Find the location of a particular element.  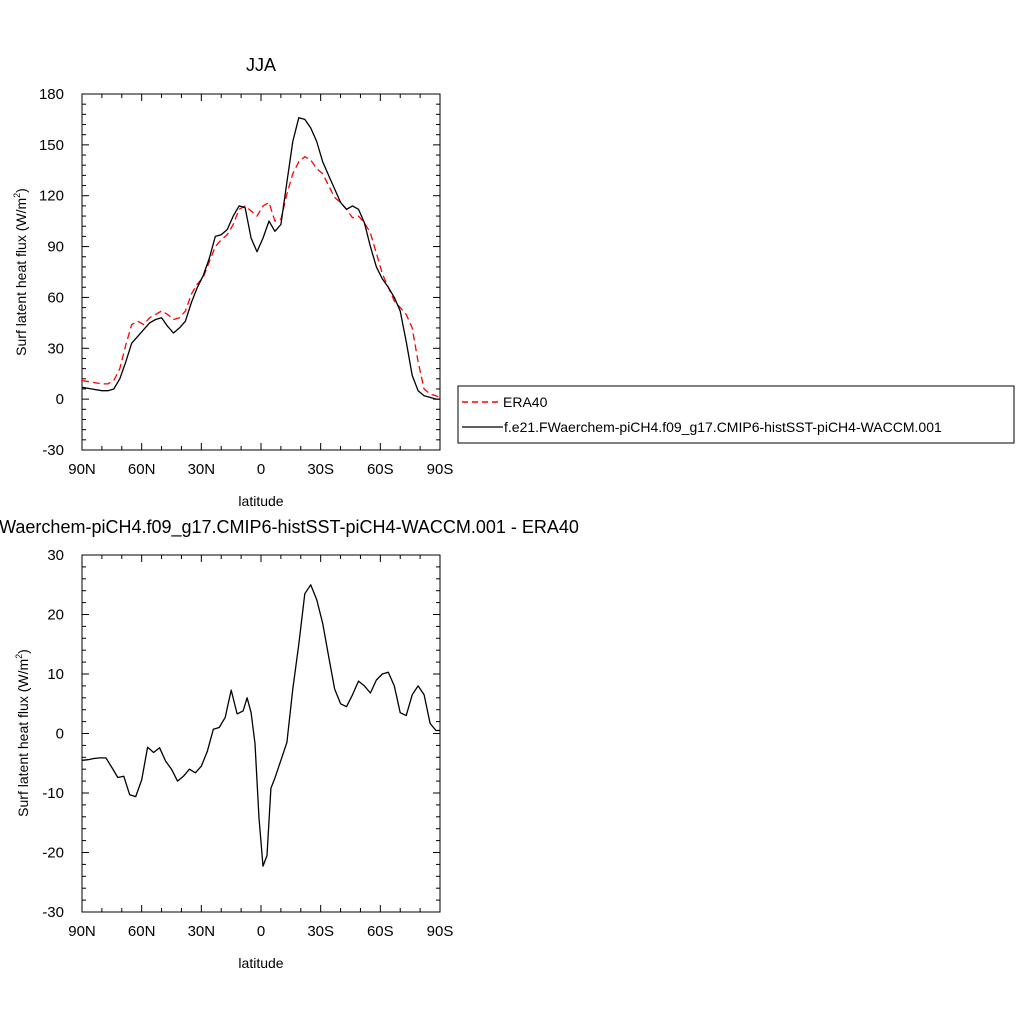

bottom-y-tick-label: -30 is located at coordinates (53, 912).